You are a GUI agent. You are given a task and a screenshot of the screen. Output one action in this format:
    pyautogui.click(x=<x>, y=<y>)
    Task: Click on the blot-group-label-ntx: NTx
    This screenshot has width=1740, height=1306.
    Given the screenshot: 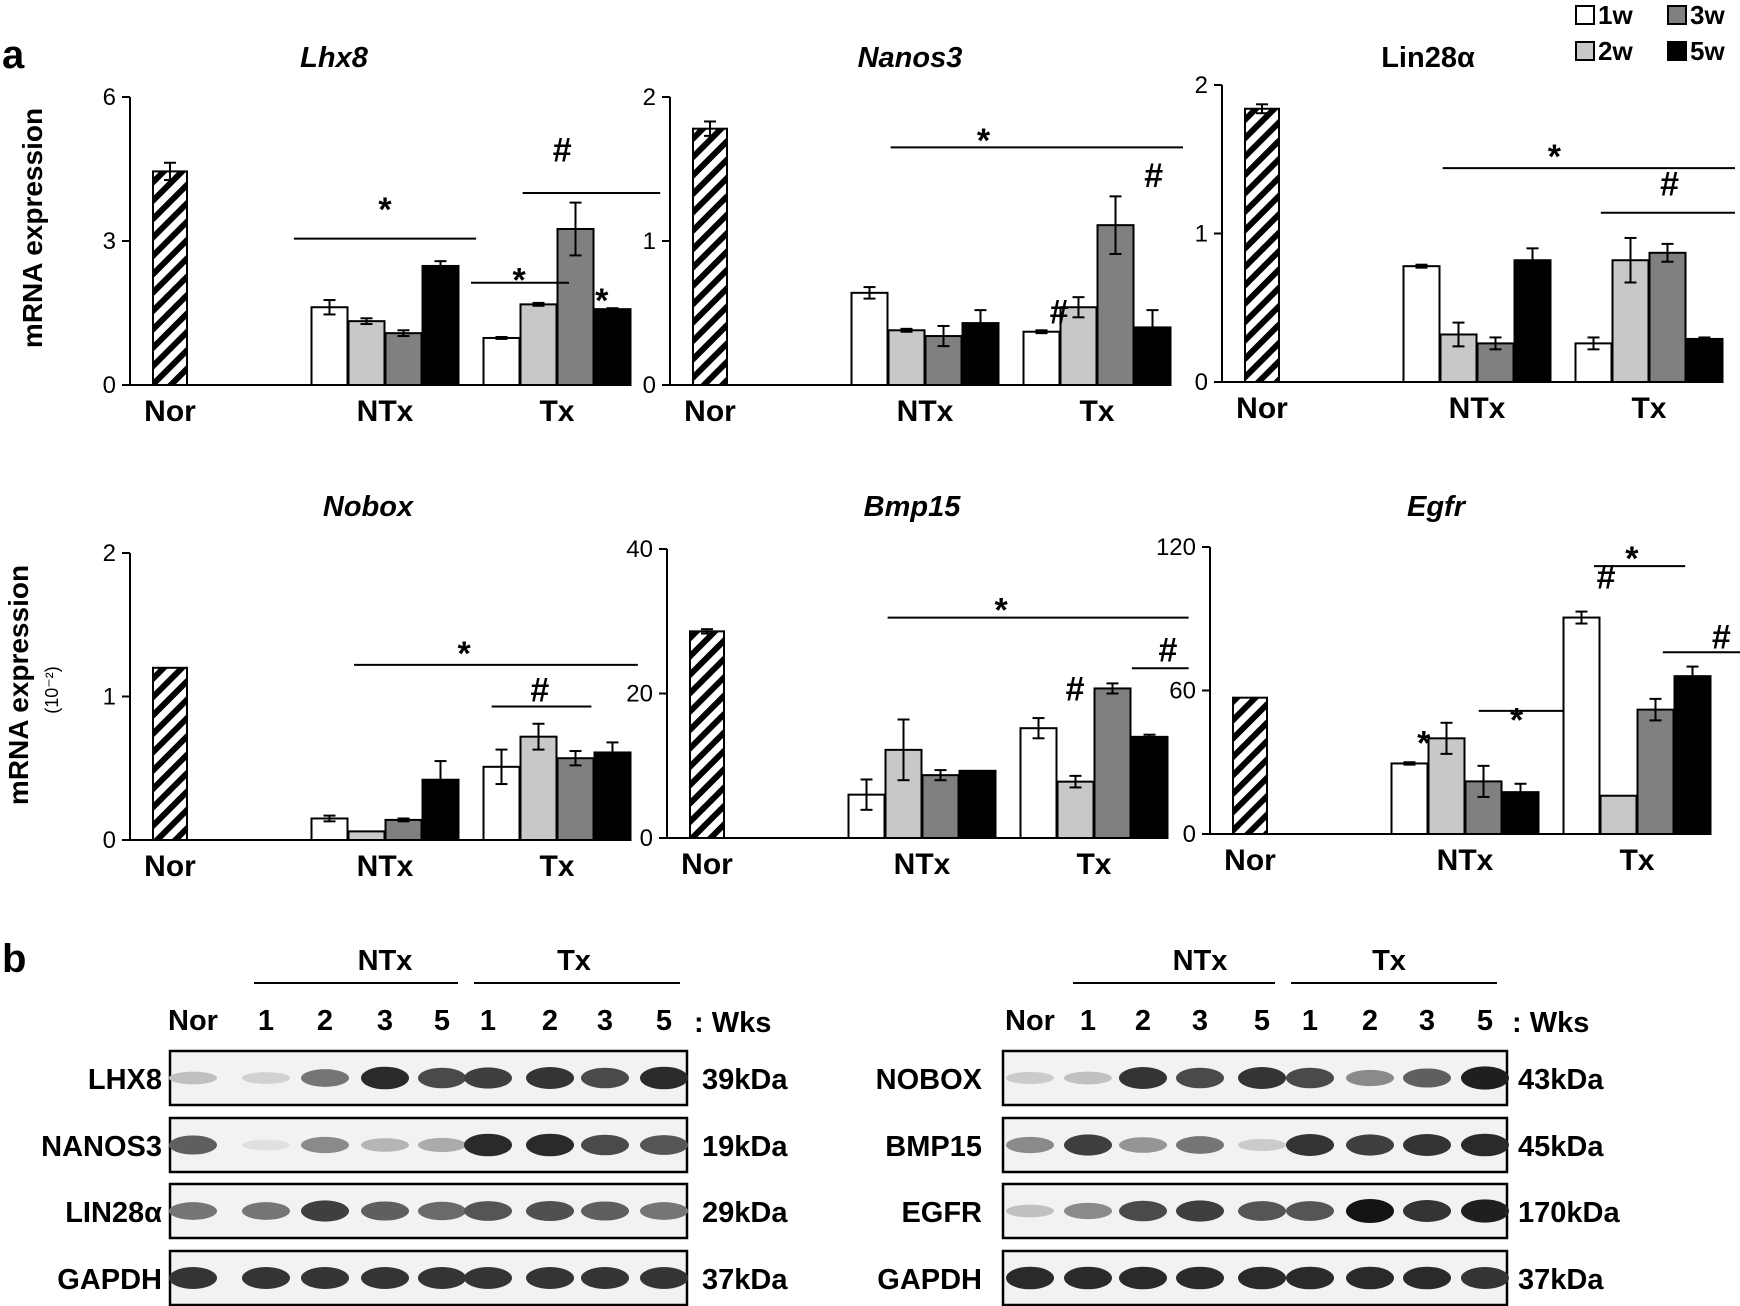 What is the action you would take?
    pyautogui.click(x=1200, y=961)
    